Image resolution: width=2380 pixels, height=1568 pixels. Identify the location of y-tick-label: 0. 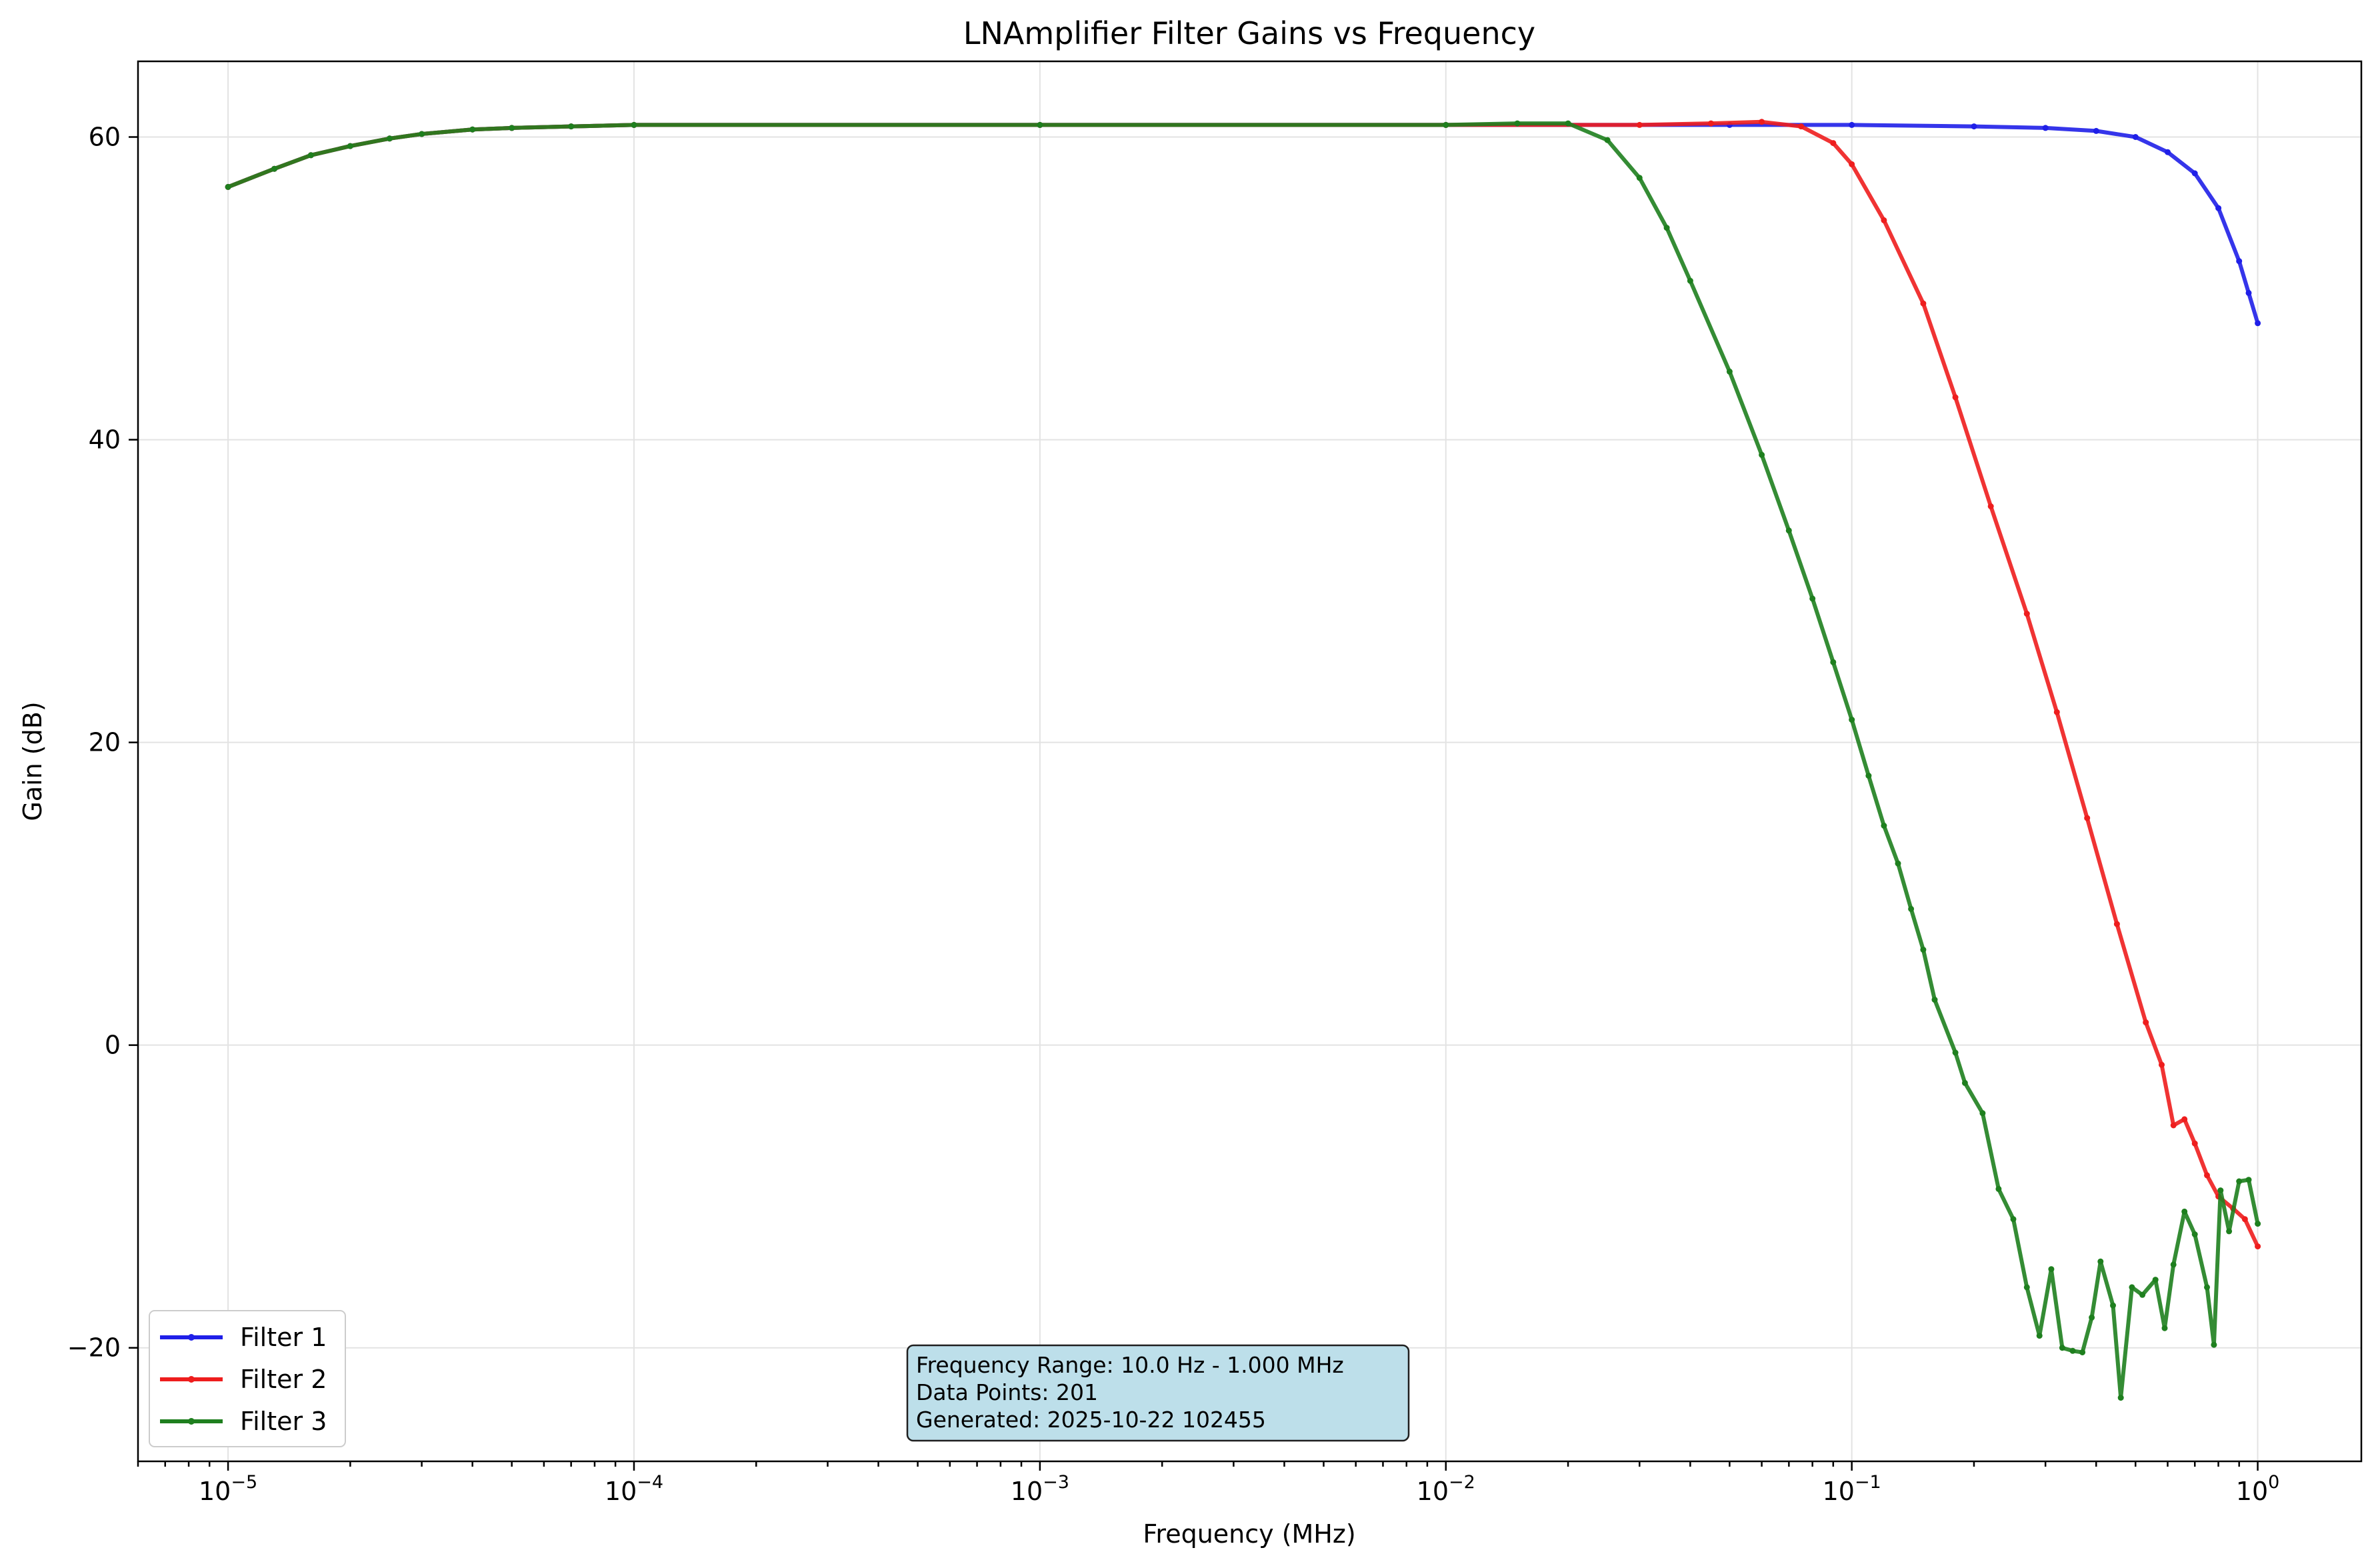
(113, 1045).